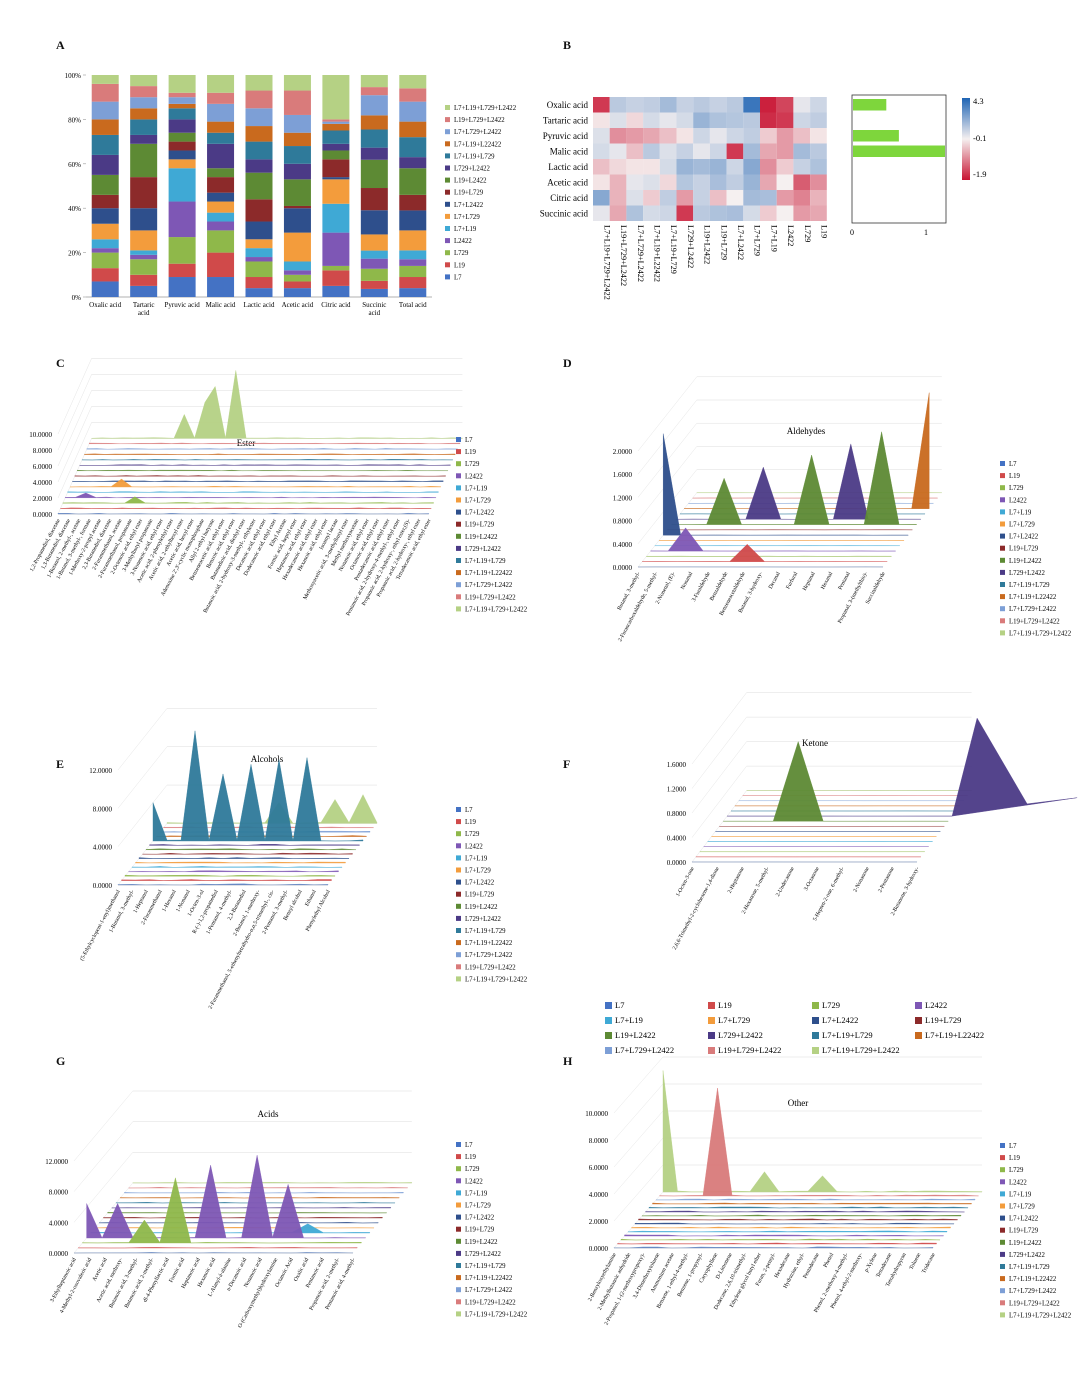 Image resolution: width=1080 pixels, height=1385 pixels. What do you see at coordinates (806, 431) in the screenshot?
I see `chart-title: Aldehydes` at bounding box center [806, 431].